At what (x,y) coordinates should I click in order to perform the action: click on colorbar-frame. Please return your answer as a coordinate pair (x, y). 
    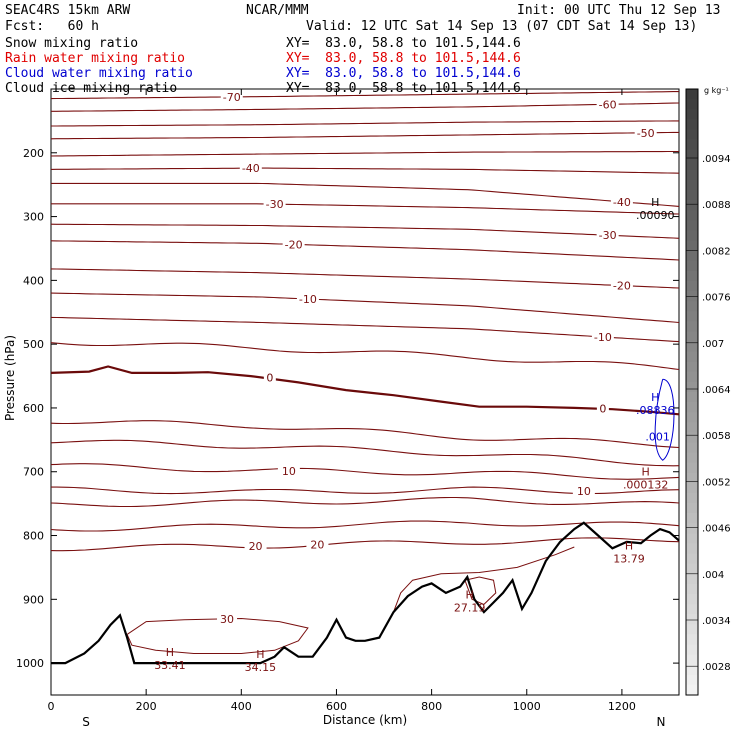
    Looking at the image, I should click on (692, 392).